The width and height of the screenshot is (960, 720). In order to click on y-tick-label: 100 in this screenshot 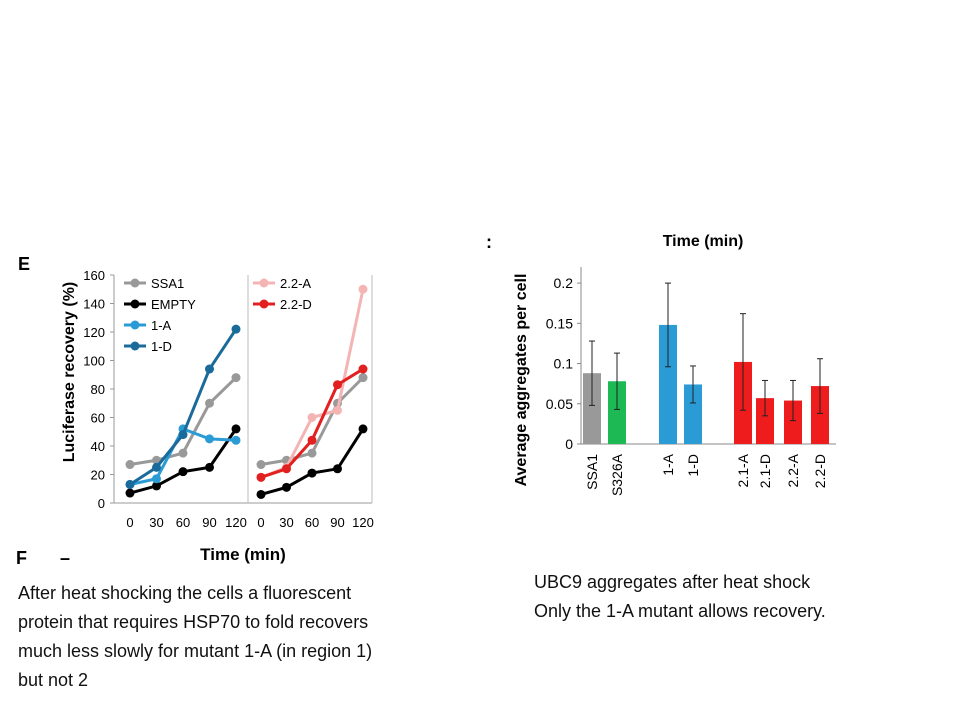, I will do `click(94, 361)`.